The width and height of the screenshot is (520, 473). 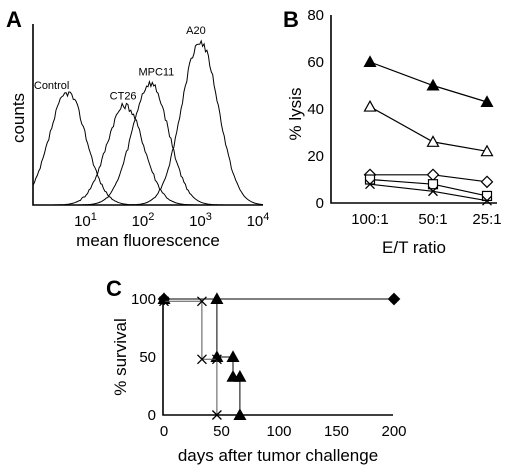 I want to click on panel-c-x-tick-label-0: 0, so click(x=164, y=431).